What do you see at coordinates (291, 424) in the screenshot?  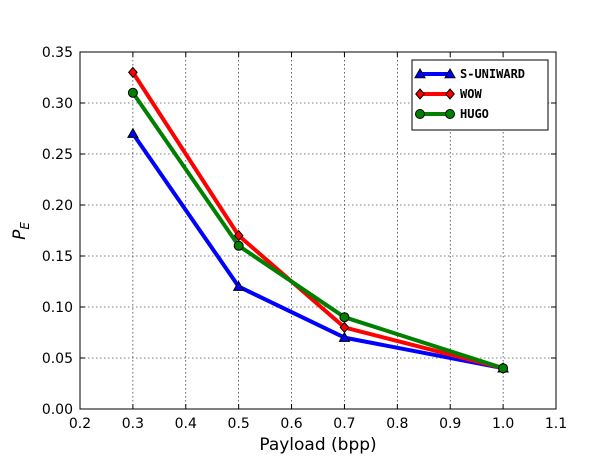 I see `x-tick-label: 0.6` at bounding box center [291, 424].